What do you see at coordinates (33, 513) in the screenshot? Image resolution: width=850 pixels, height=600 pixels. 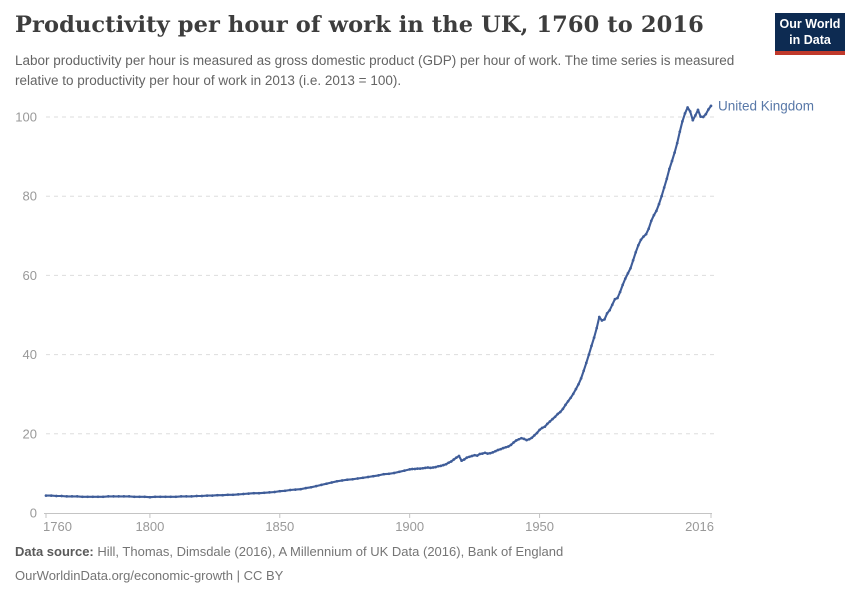 I see `y-axis-tick-label: 0` at bounding box center [33, 513].